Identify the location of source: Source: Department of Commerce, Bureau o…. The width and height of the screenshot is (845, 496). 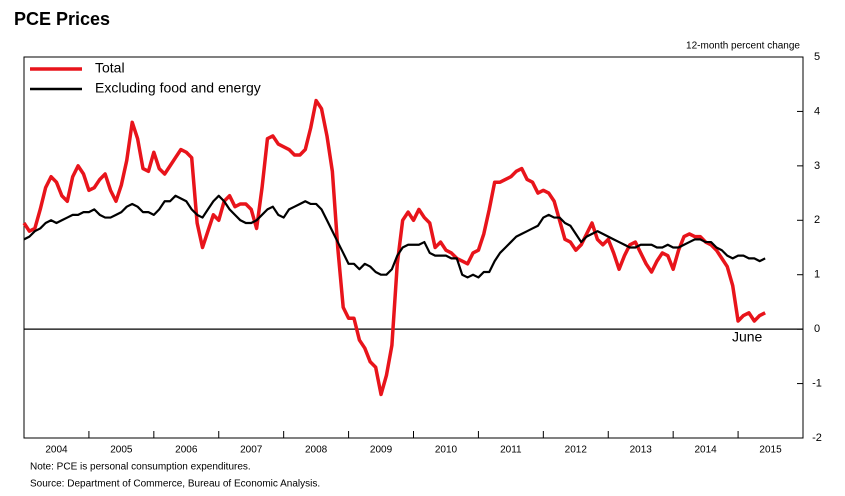
(175, 484).